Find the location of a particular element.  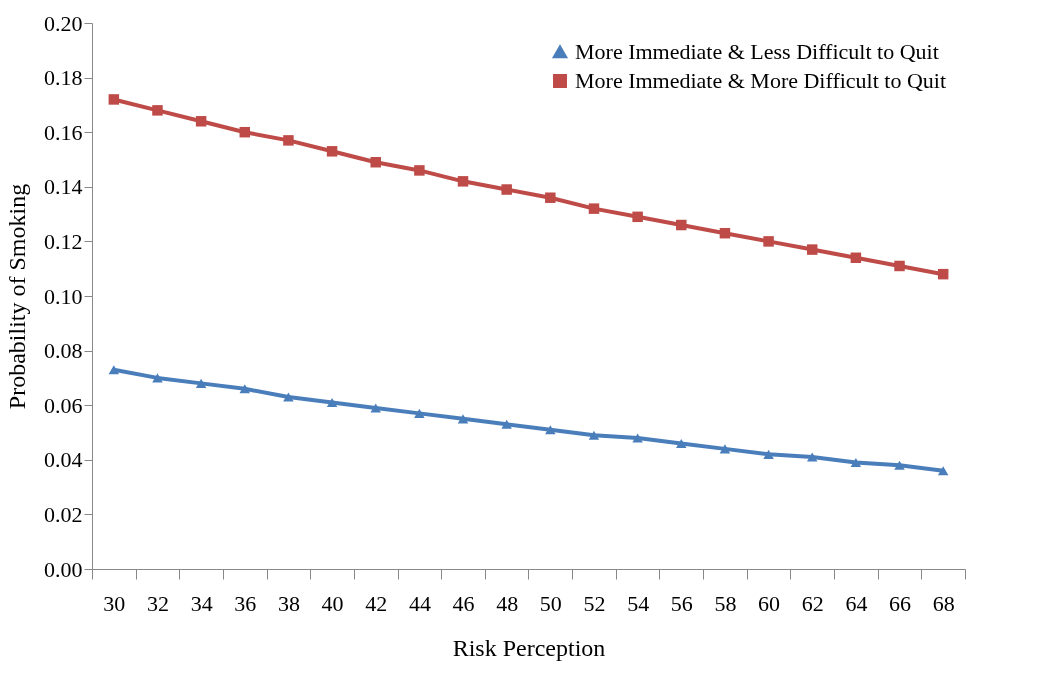

x-tick-label: 46 is located at coordinates (463, 603).